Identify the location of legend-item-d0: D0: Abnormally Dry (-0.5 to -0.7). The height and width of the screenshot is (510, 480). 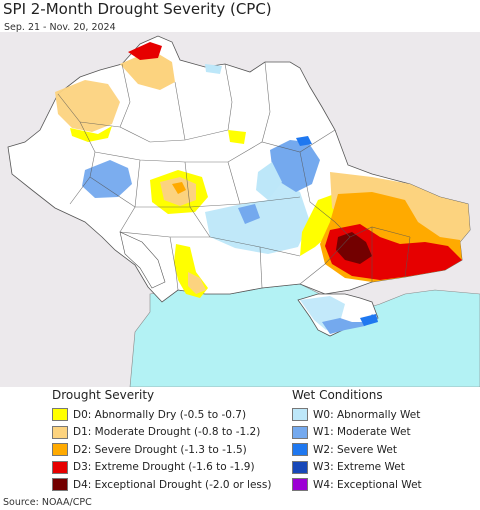
(161, 415).